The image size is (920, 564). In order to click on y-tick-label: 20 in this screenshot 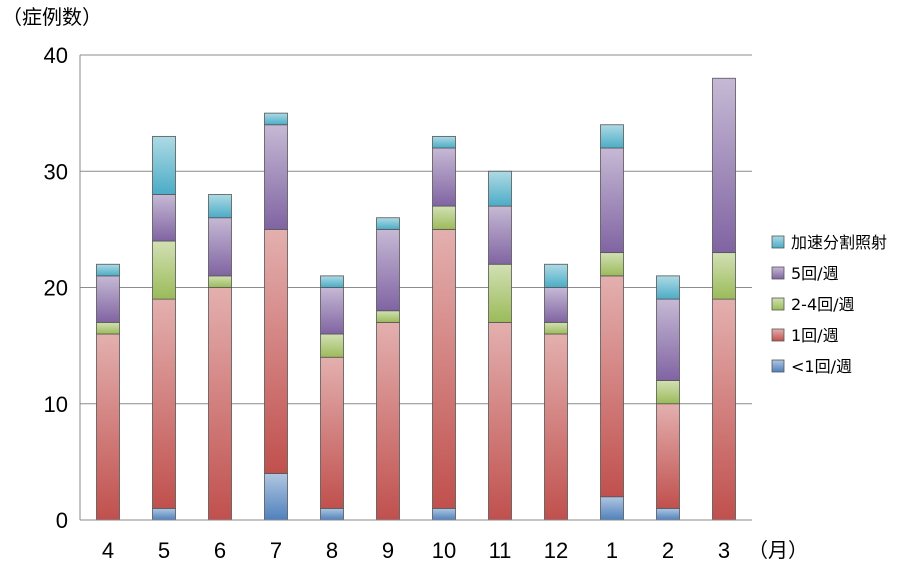, I will do `click(56, 288)`.